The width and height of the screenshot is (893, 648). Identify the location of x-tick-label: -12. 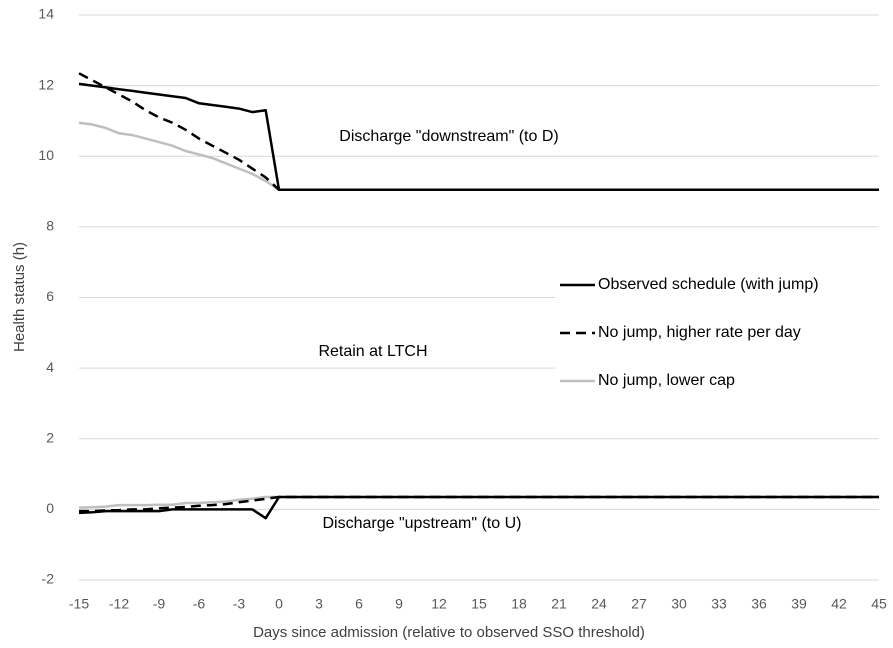
(119, 604).